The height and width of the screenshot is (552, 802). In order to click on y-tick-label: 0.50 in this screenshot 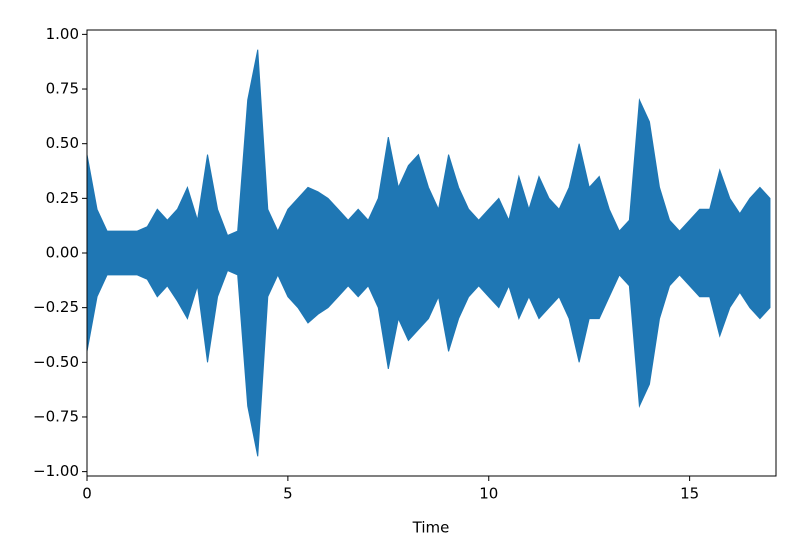, I will do `click(62, 143)`.